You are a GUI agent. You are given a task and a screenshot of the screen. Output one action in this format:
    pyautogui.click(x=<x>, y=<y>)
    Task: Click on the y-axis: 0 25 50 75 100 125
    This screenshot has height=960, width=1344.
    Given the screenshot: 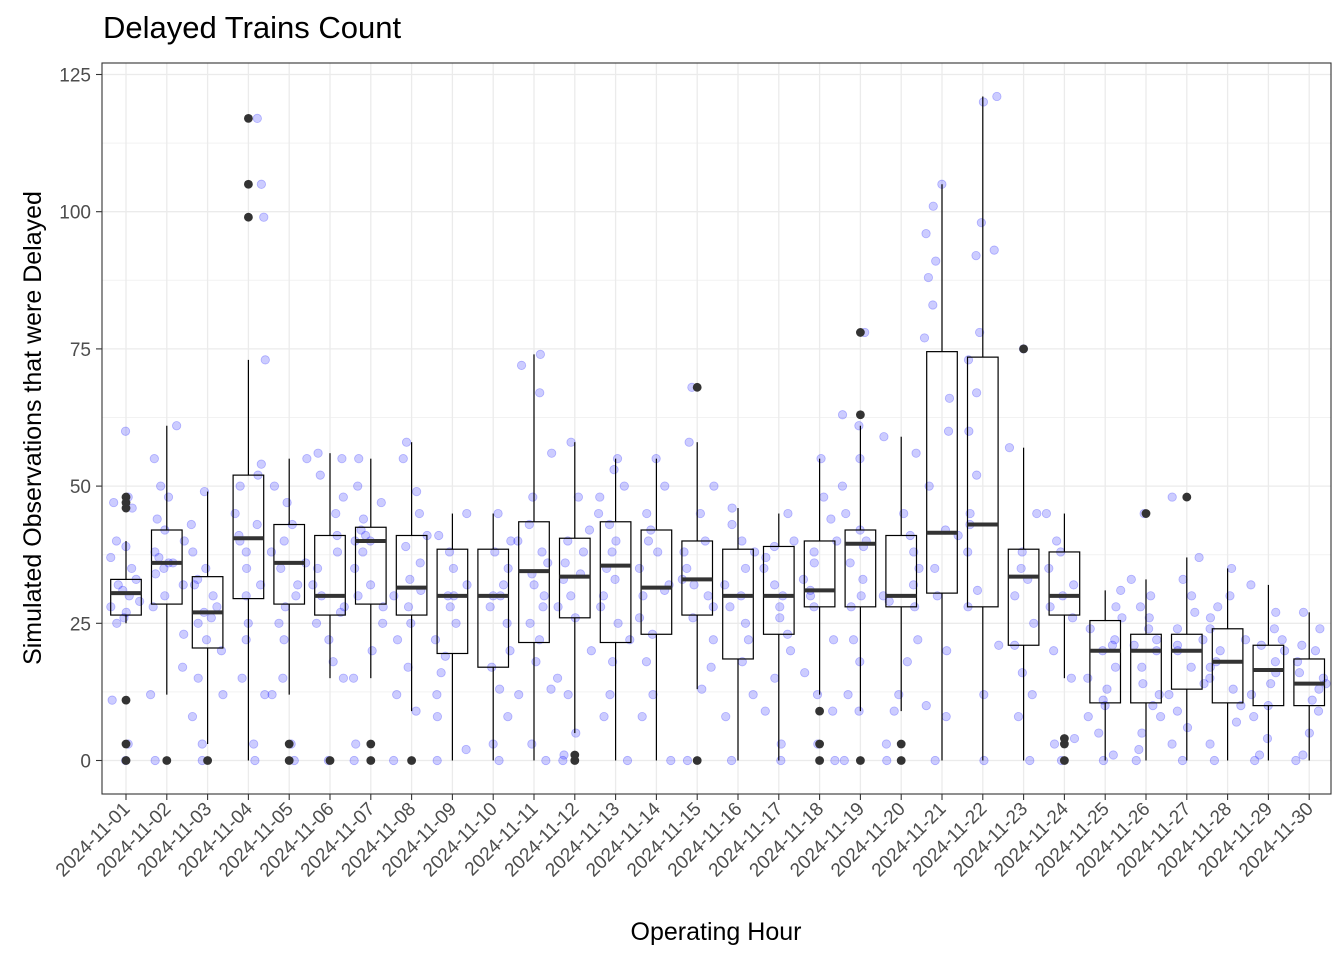 What is the action you would take?
    pyautogui.click(x=80, y=419)
    